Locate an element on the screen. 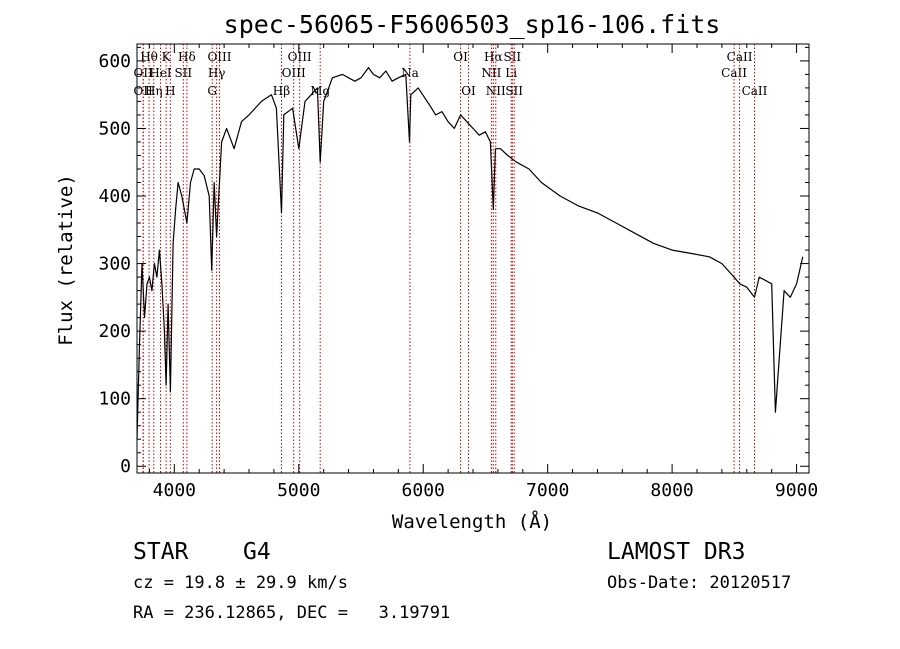  line-marker-label: Mg is located at coordinates (320, 91).